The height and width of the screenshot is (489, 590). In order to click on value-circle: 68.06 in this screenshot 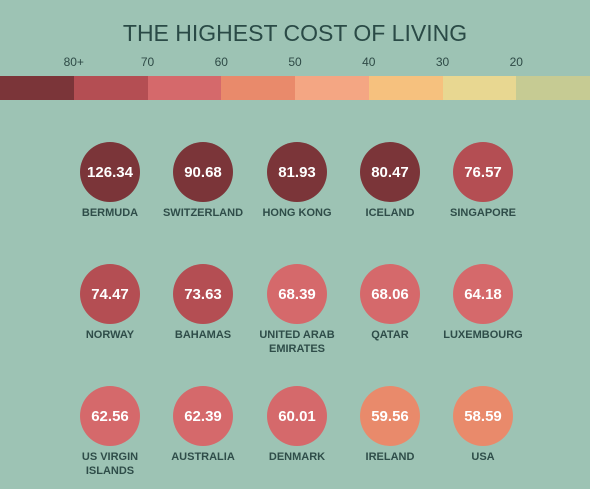, I will do `click(390, 294)`.